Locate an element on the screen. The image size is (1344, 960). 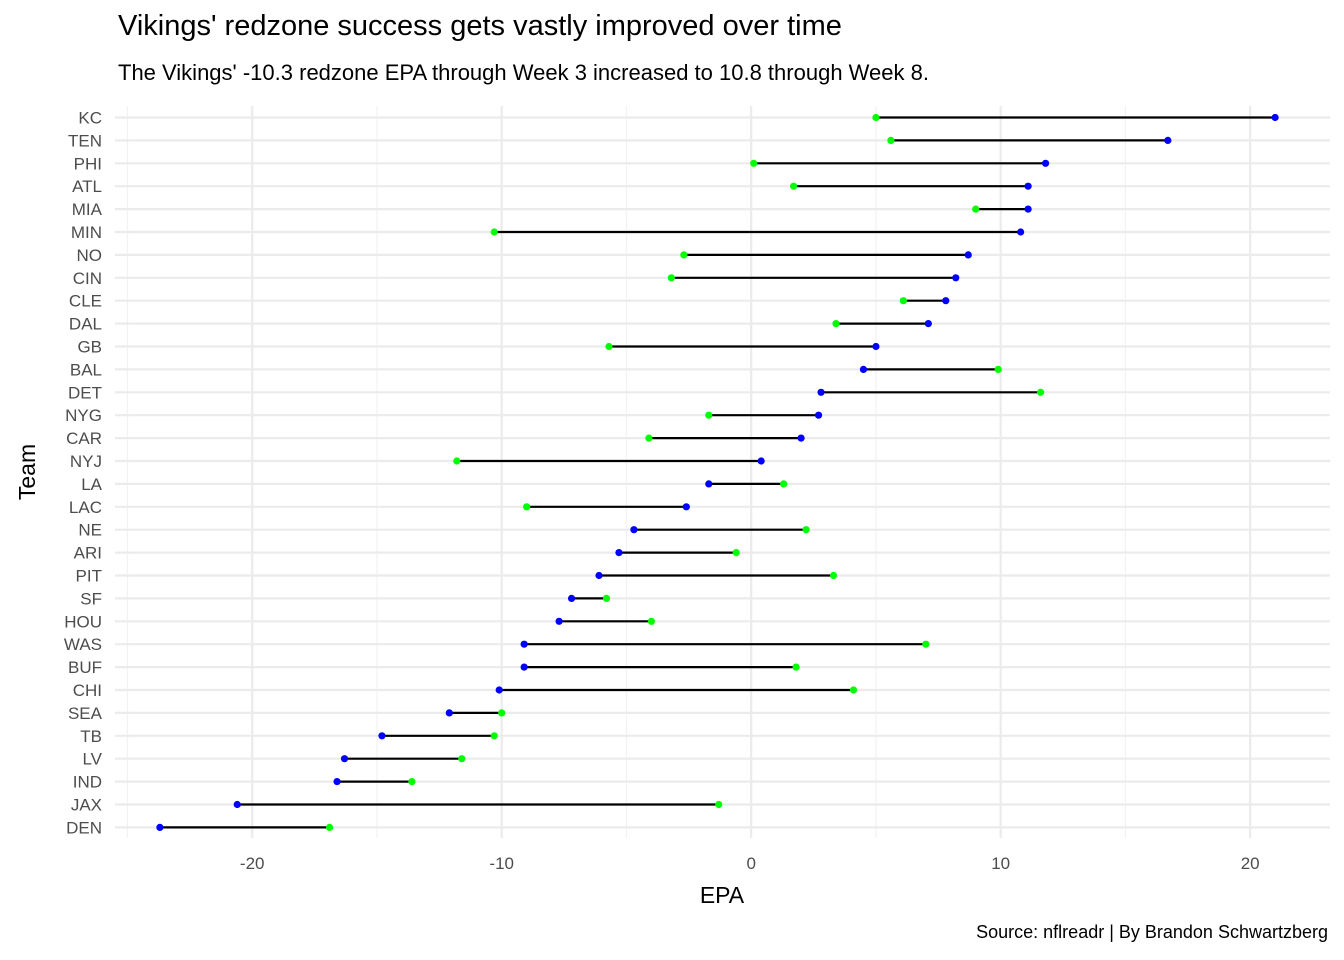
y-tick-label: KC is located at coordinates (90, 118).